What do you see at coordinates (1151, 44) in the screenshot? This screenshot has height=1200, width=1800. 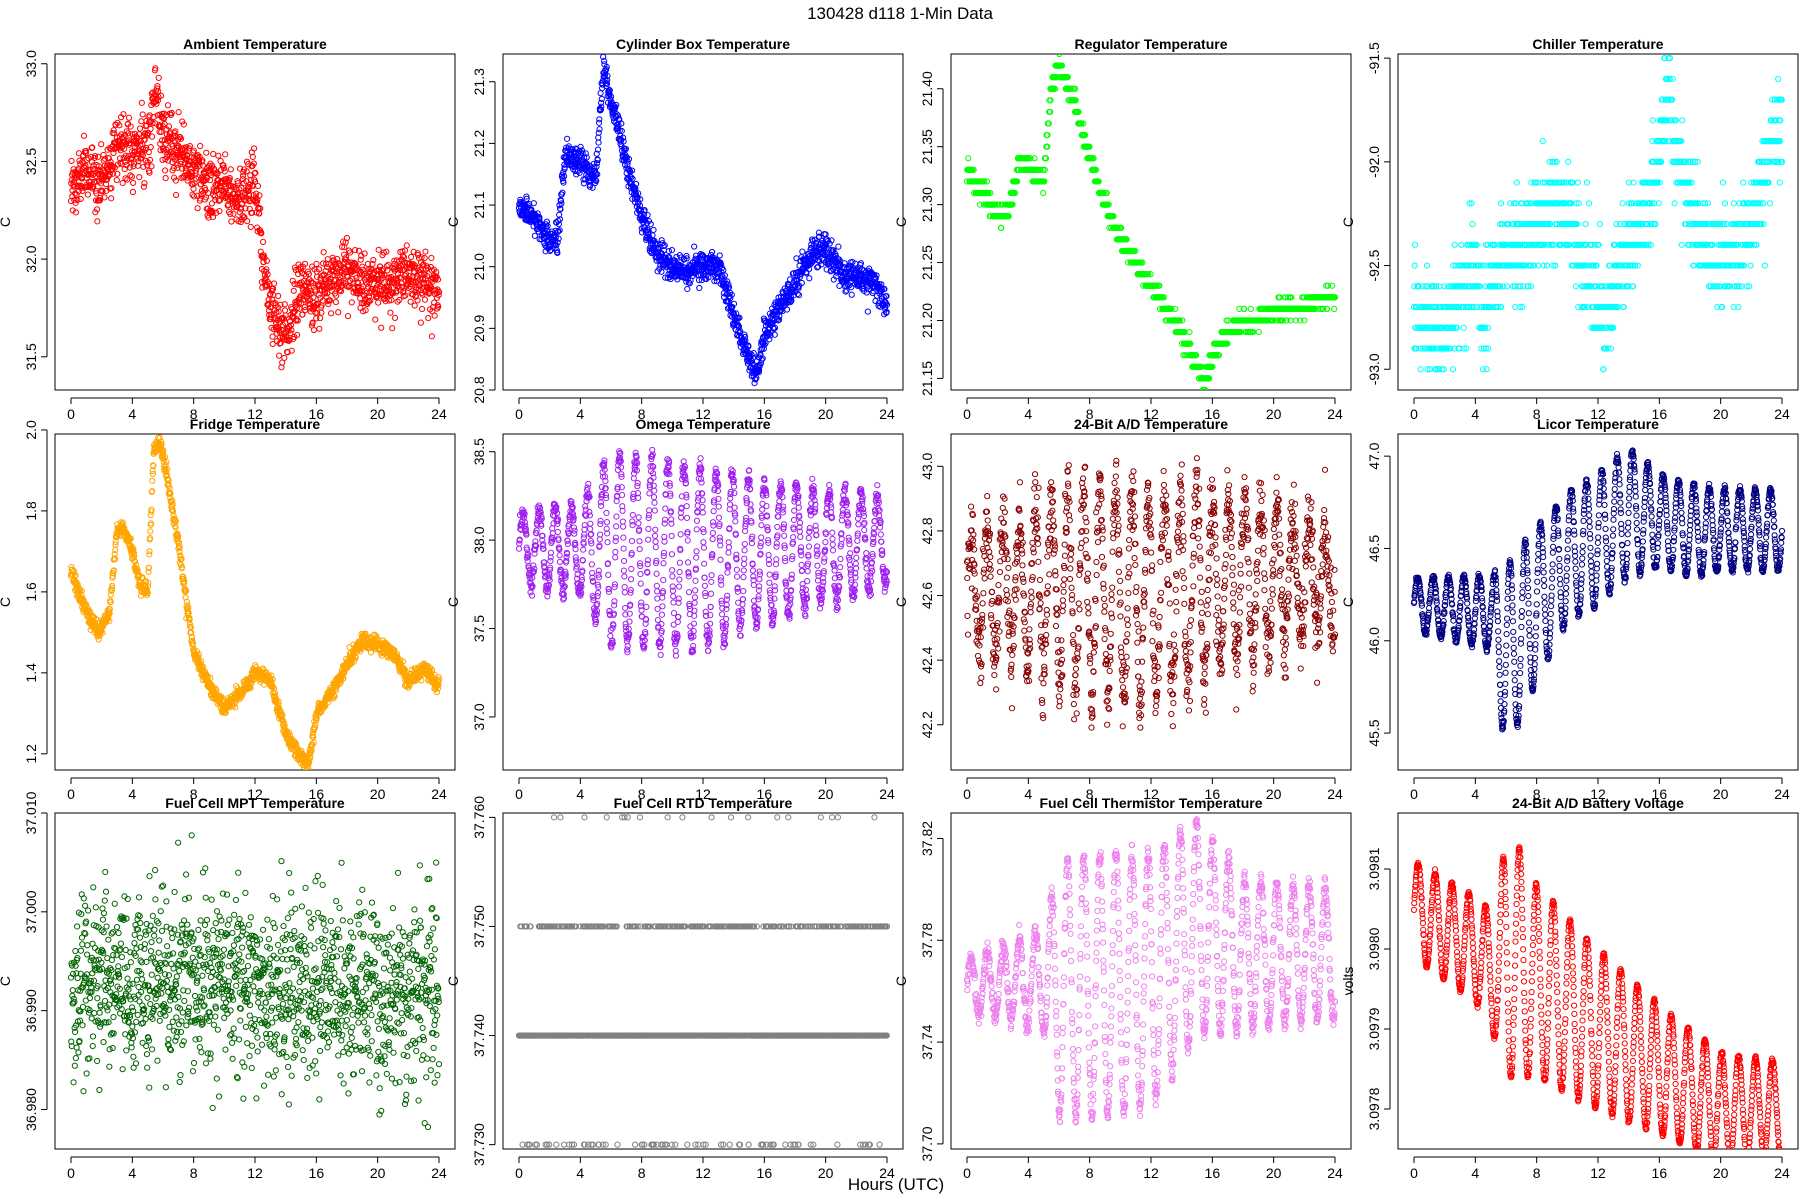 I see `panel-title: Regulator Temperature` at bounding box center [1151, 44].